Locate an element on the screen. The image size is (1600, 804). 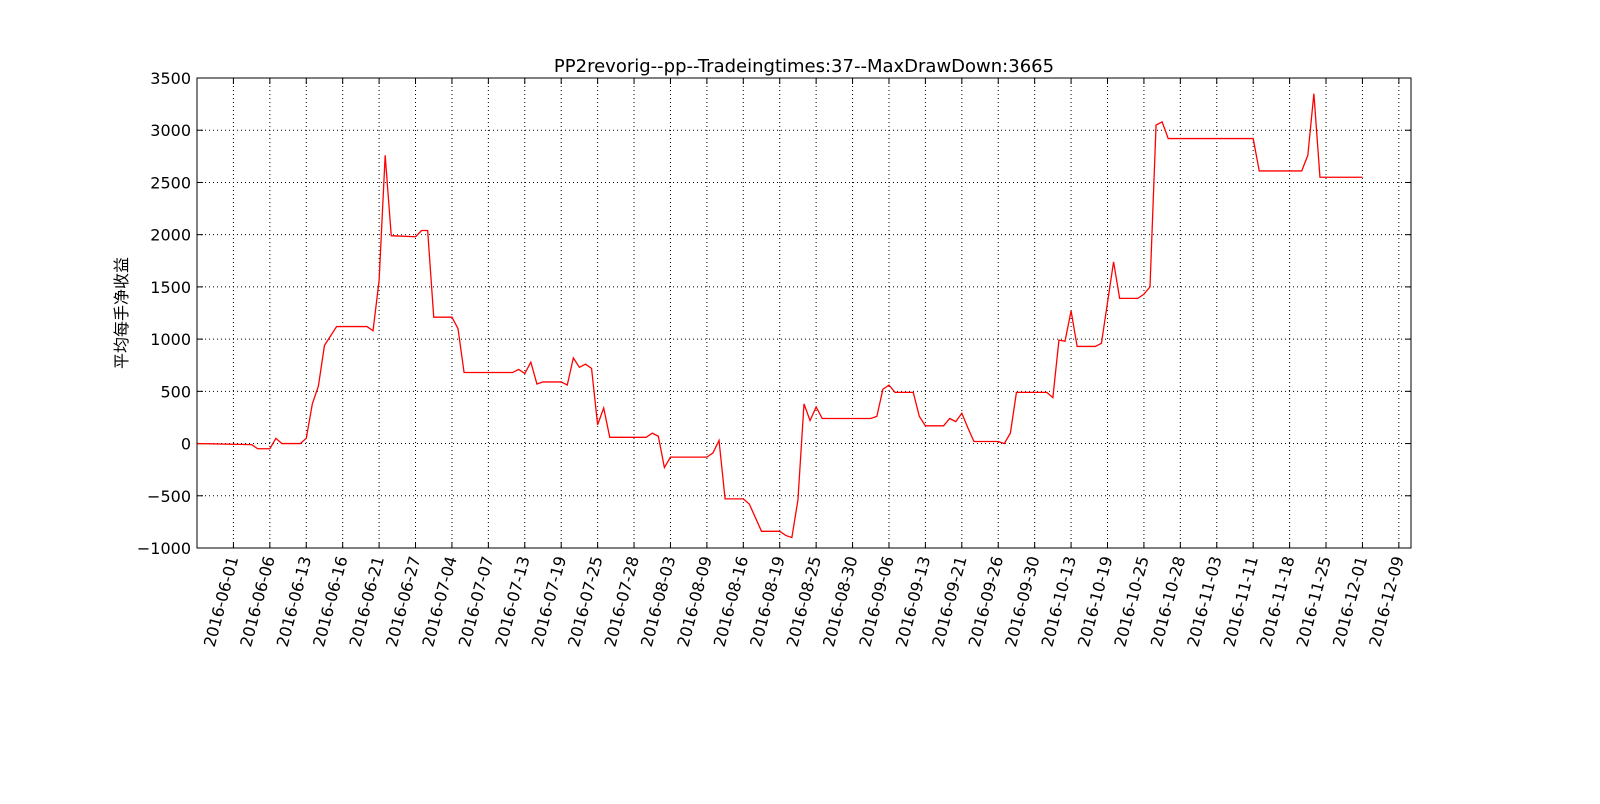
y-tick-label: −500 is located at coordinates (169, 496).